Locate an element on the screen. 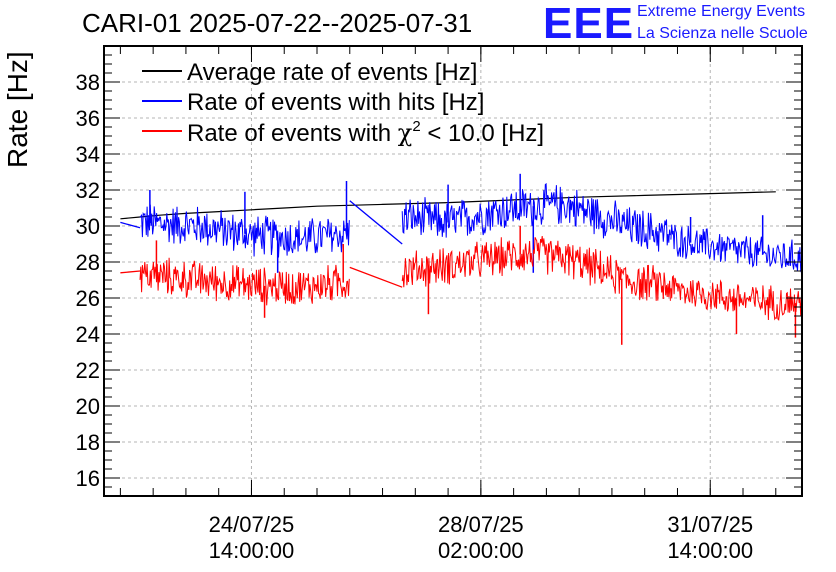  legend-chi2-prefix: Rate of events with is located at coordinates (292, 133).